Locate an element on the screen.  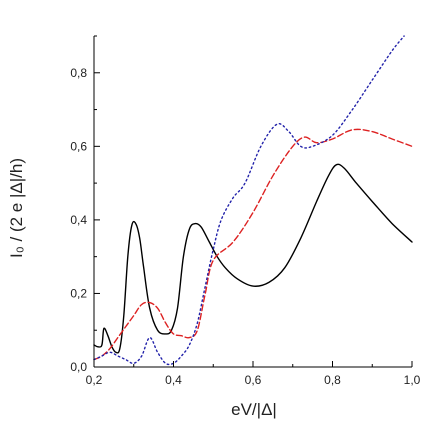
x-tick-label: 1,0 is located at coordinates (412, 380).